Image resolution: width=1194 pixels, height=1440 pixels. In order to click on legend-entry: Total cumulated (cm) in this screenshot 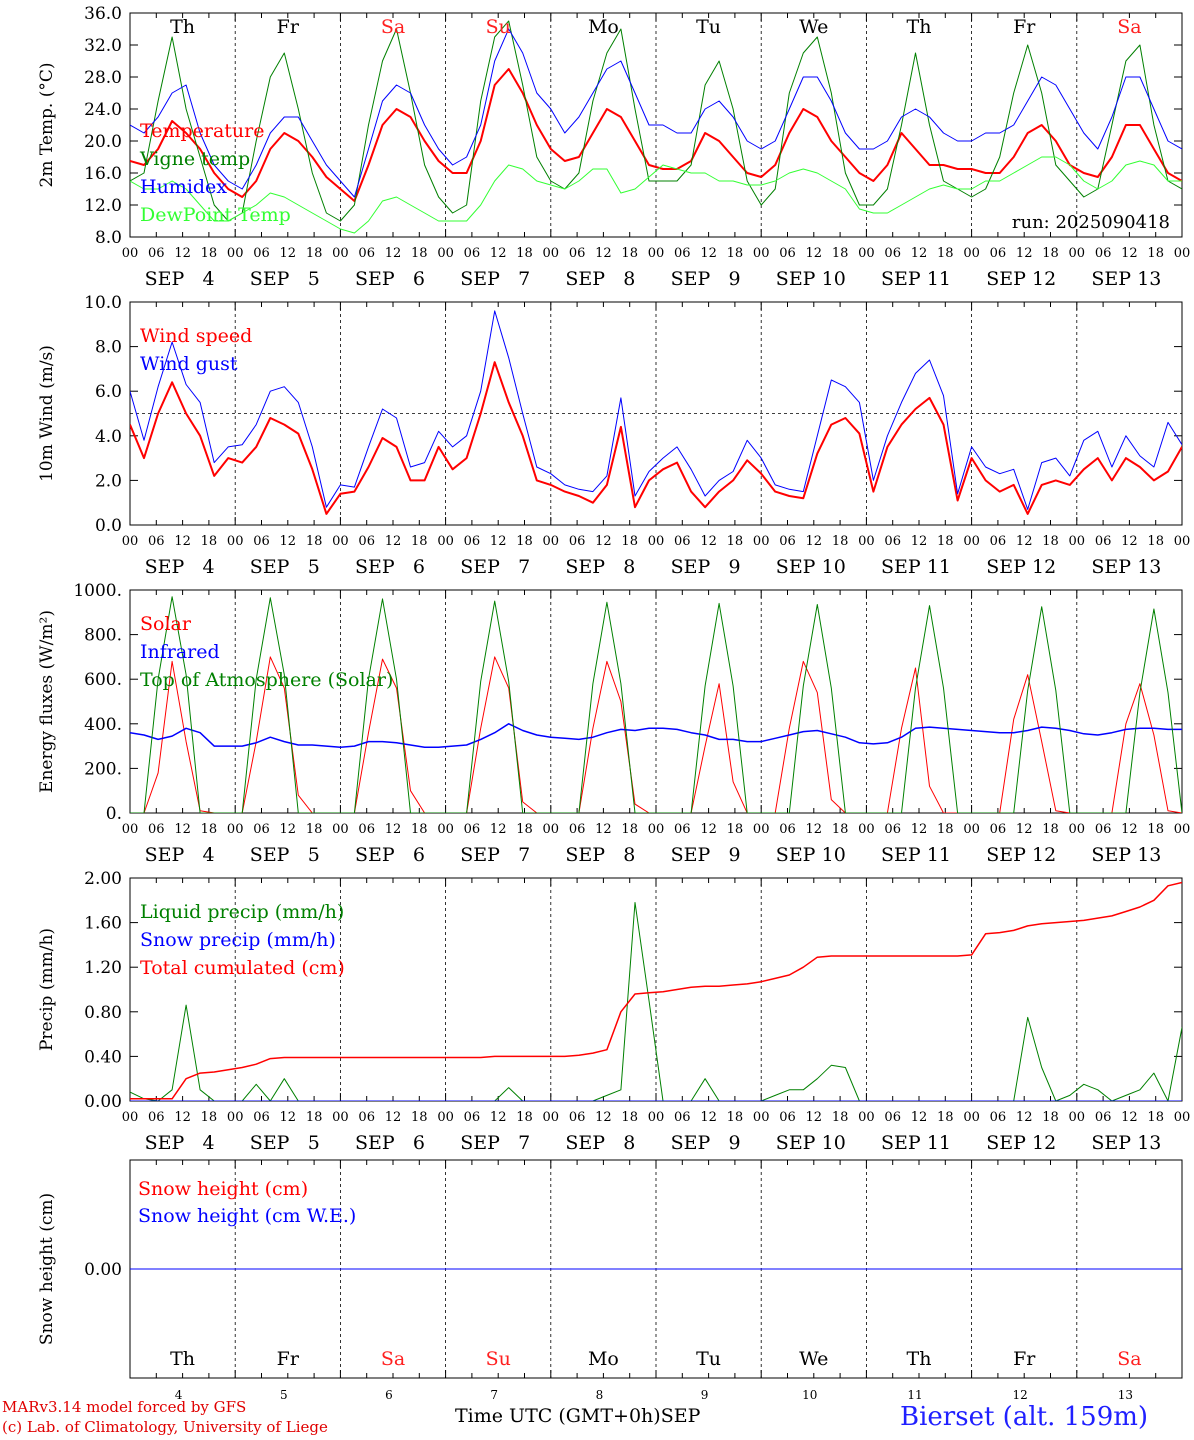, I will do `click(242, 968)`.